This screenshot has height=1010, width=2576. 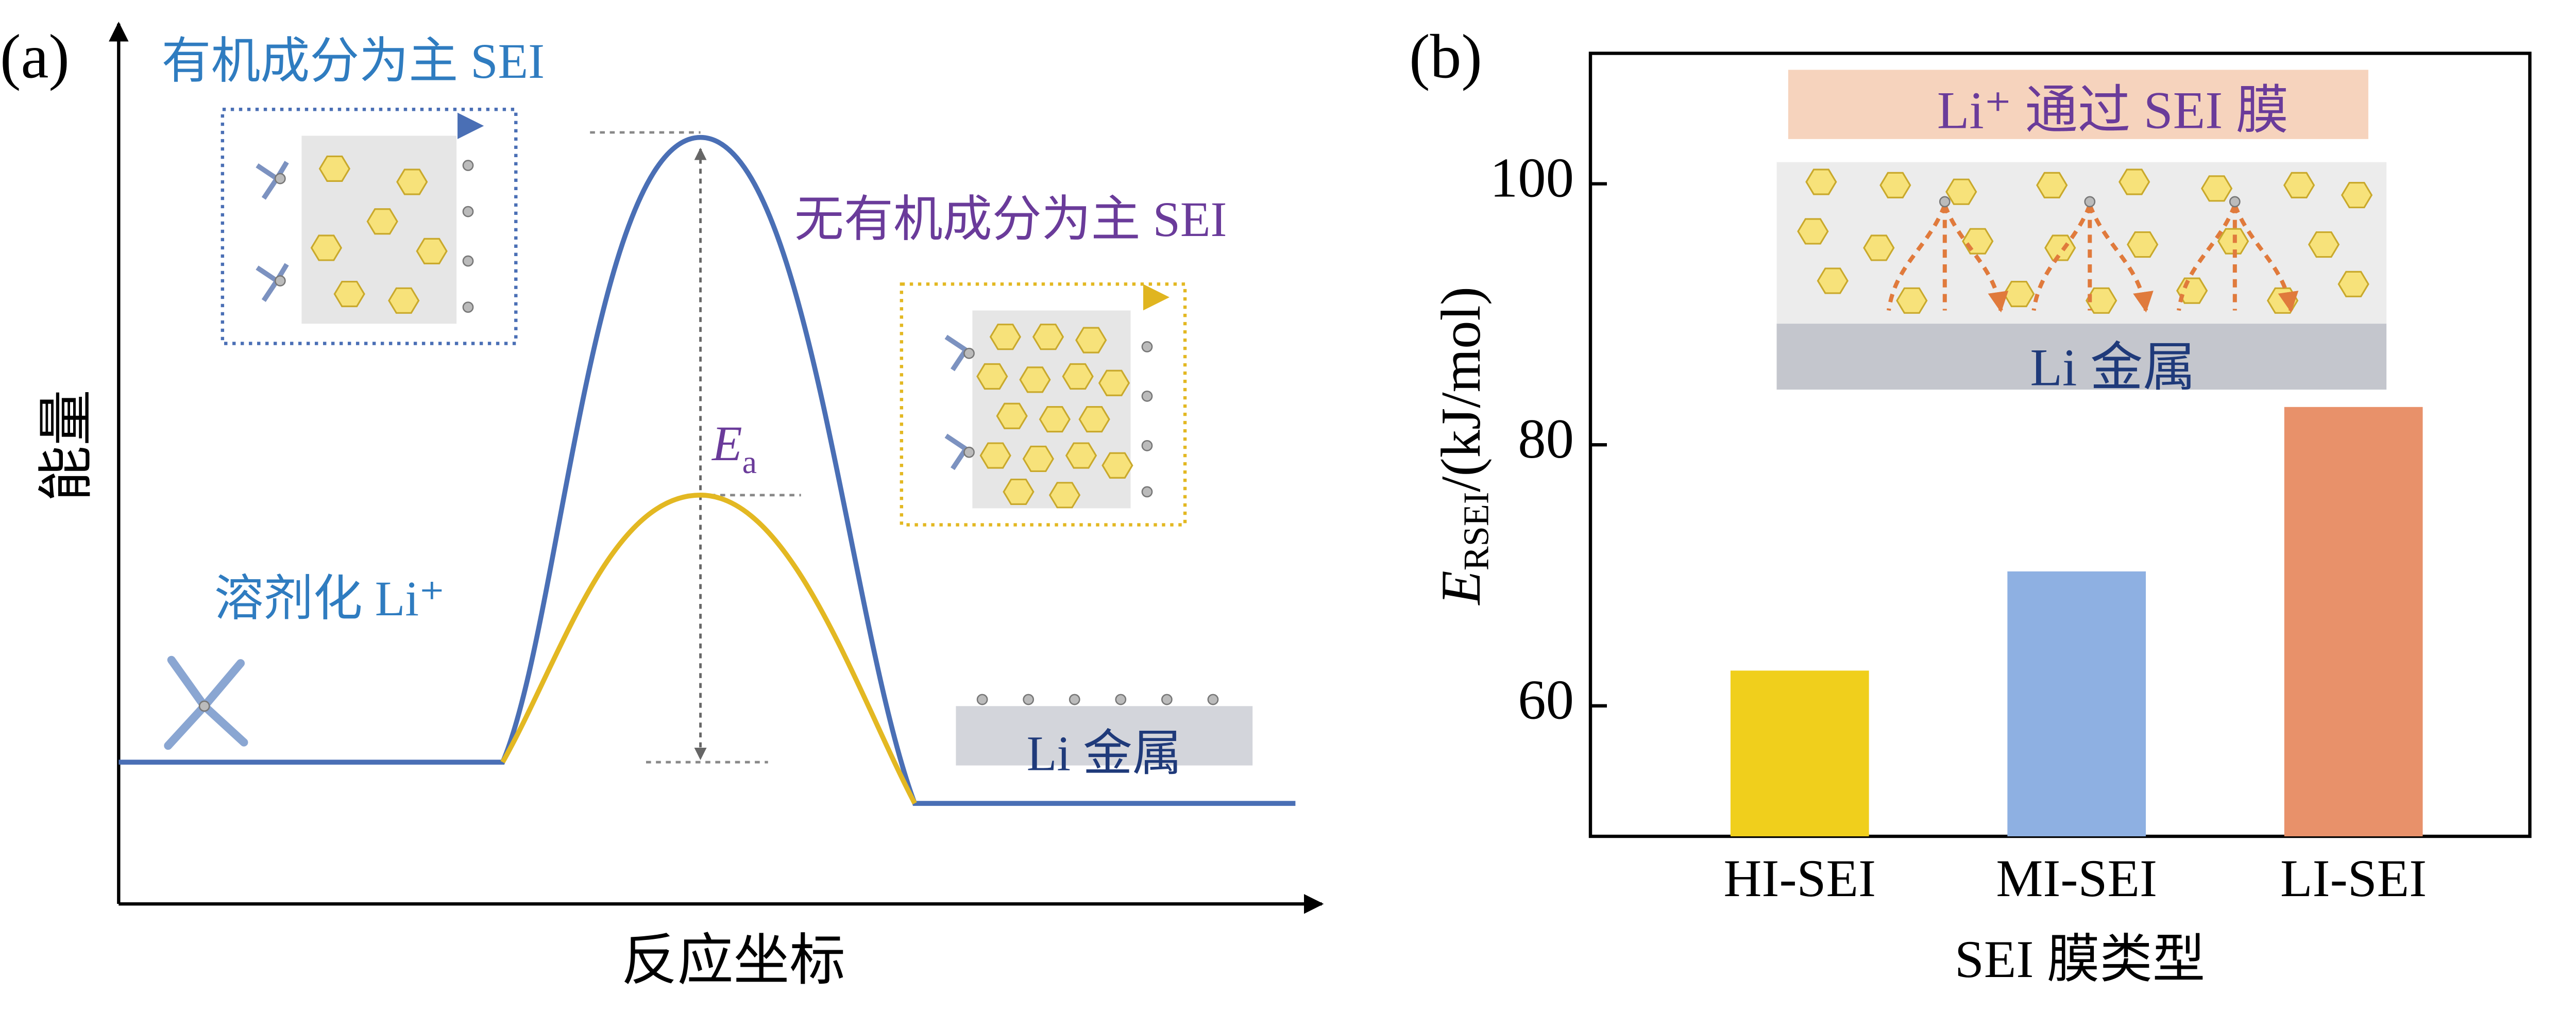 I want to click on inorganic-curve, so click(x=709, y=649).